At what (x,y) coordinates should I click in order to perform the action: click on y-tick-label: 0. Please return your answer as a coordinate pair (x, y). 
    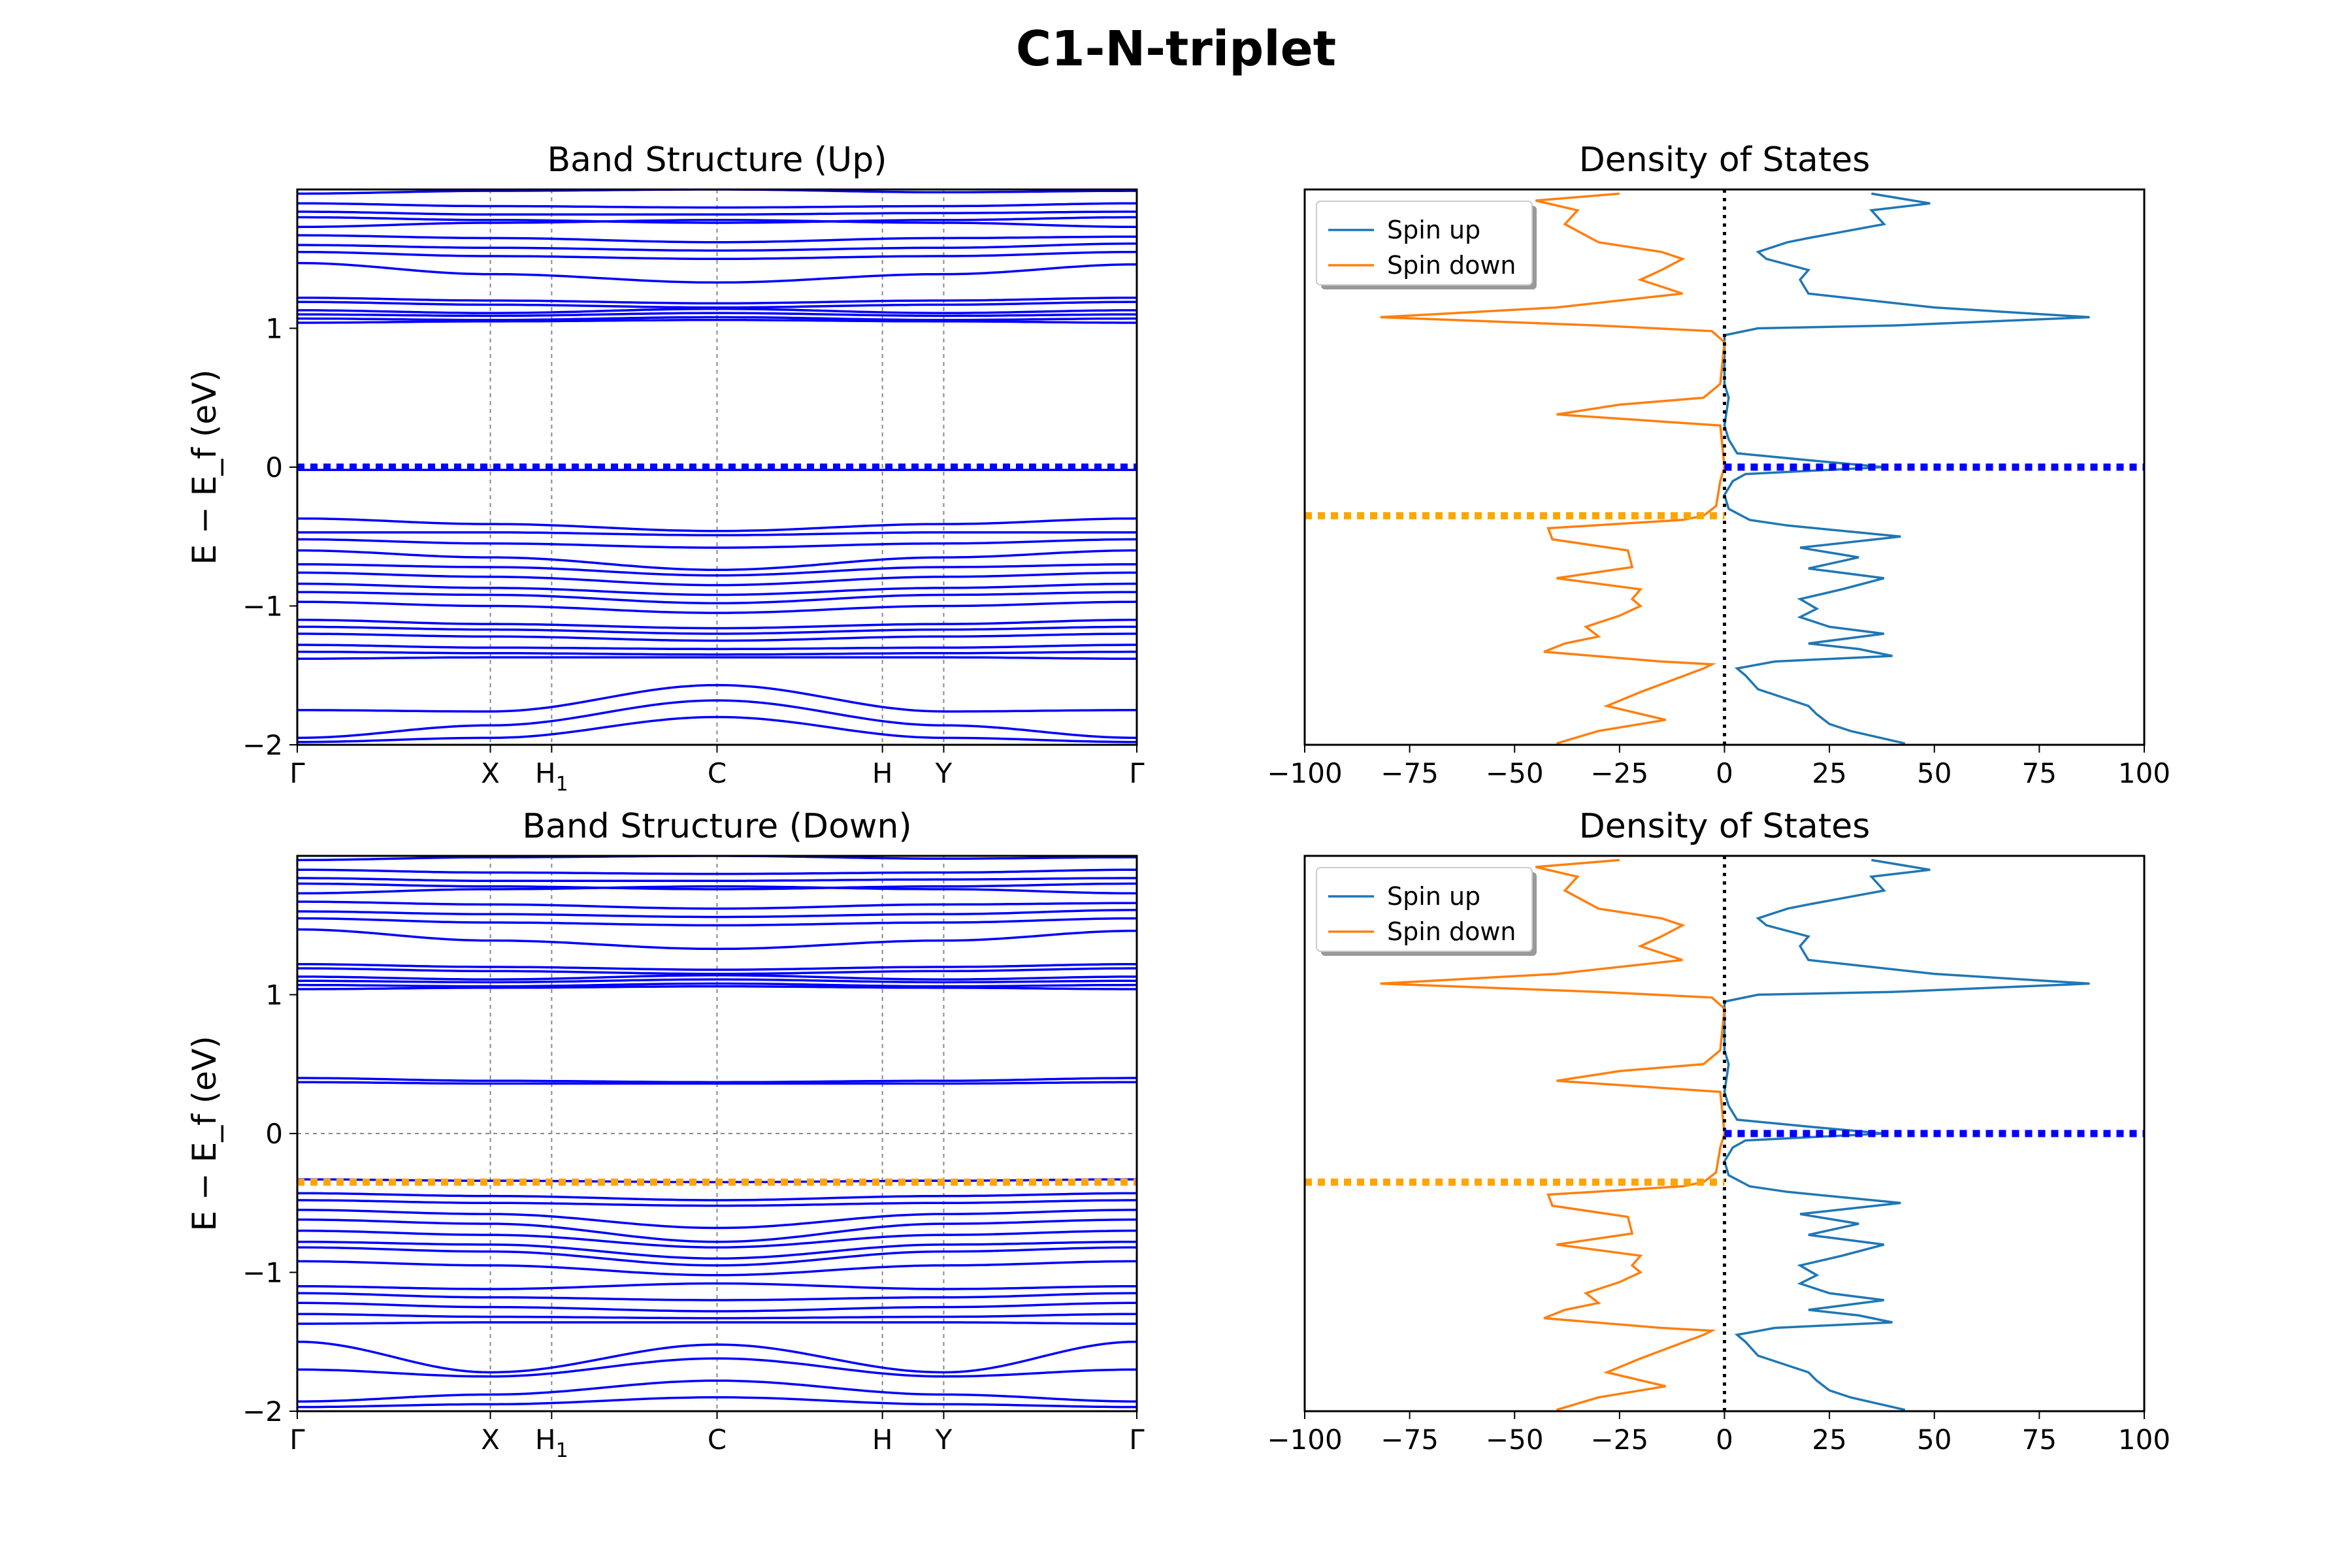
    Looking at the image, I should click on (274, 1134).